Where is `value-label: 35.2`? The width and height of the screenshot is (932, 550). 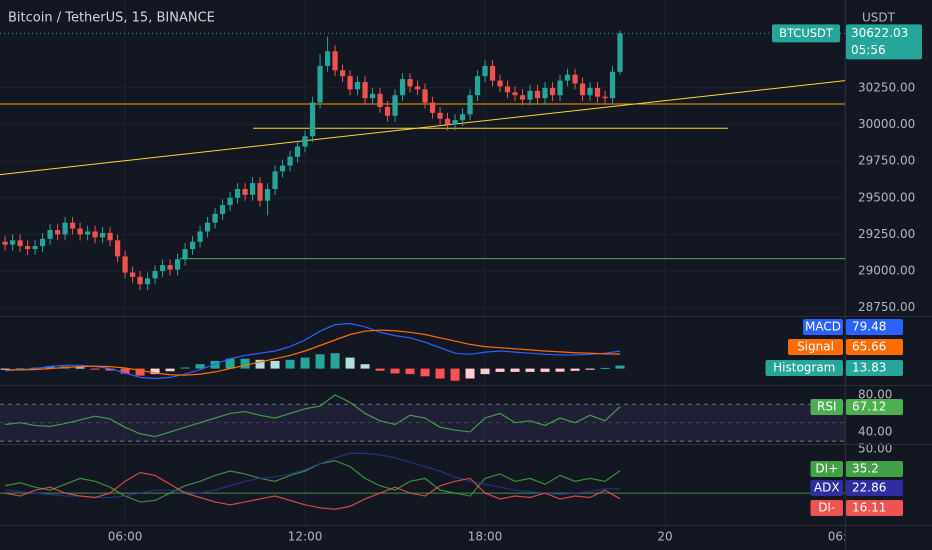 value-label: 35.2 is located at coordinates (865, 469).